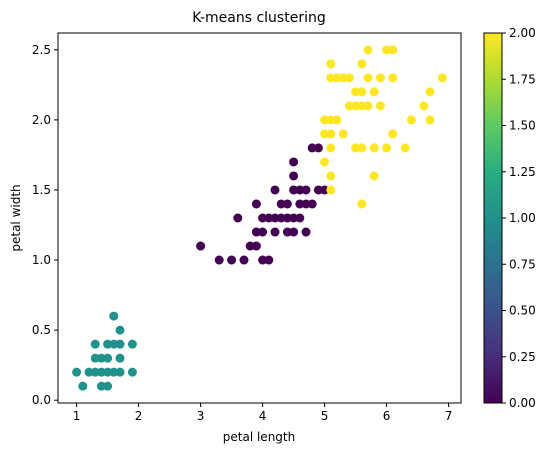 The height and width of the screenshot is (455, 551). What do you see at coordinates (201, 416) in the screenshot?
I see `x-tick-label: 3` at bounding box center [201, 416].